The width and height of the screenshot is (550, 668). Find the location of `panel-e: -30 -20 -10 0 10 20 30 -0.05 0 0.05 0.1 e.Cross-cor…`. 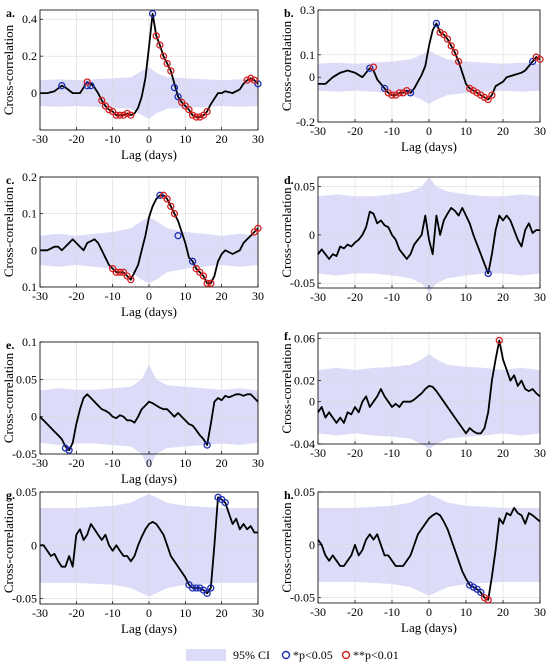

panel-e: -30 -20 -10 0 10 20 30 -0.05 0 0.05 0.1 e.Cross-cor… is located at coordinates (132, 410).